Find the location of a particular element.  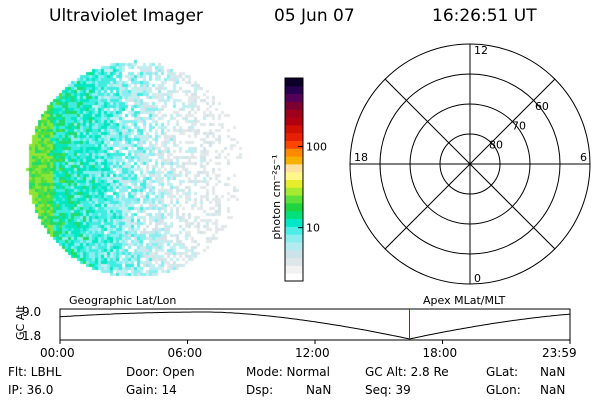

apex-label: Apex MLat/MLT is located at coordinates (464, 300).